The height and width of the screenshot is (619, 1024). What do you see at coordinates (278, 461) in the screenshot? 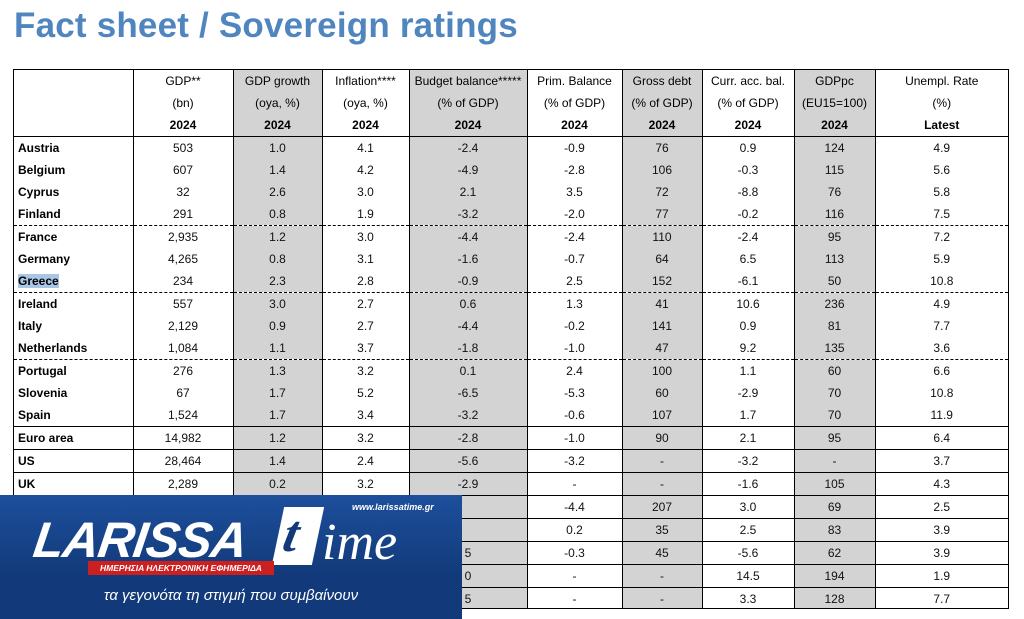
I see `table-cell: 1.4` at bounding box center [278, 461].